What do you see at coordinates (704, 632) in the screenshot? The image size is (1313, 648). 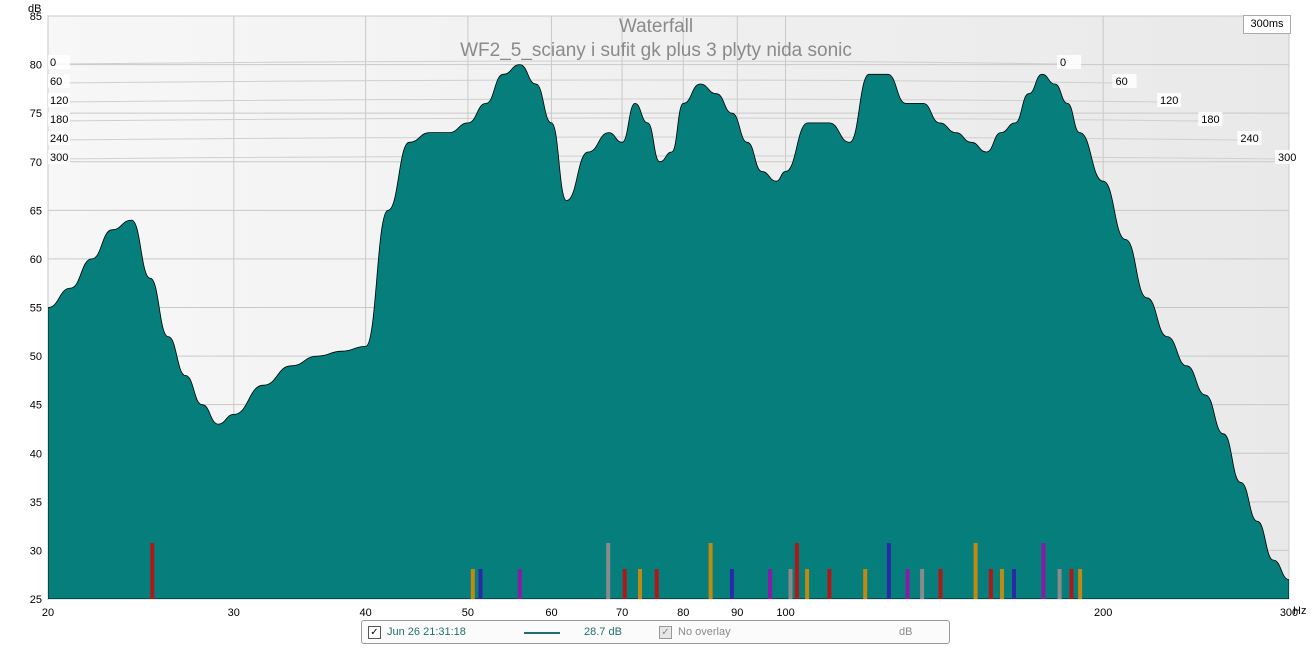 I see `overlay-label: No overlay` at bounding box center [704, 632].